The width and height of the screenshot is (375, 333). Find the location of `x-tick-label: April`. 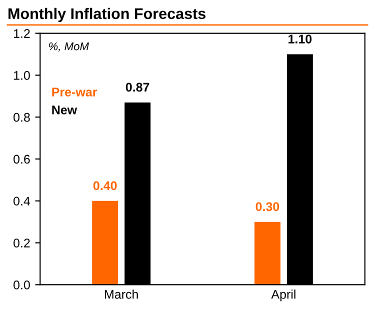

x-tick-label: April is located at coordinates (283, 296).